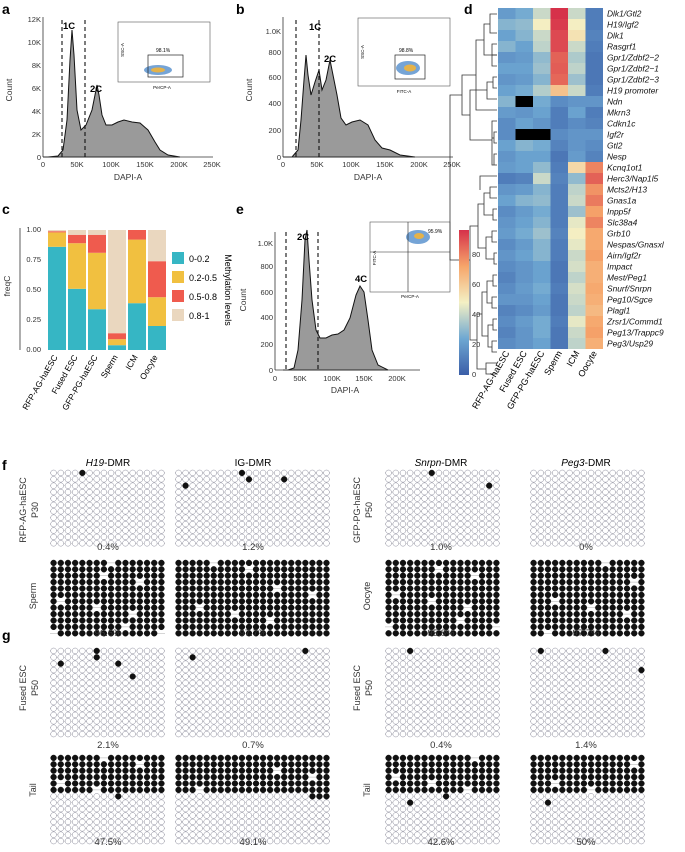 The width and height of the screenshot is (685, 852). What do you see at coordinates (274, 130) in the screenshot?
I see `svg-text: 200` at bounding box center [274, 130].